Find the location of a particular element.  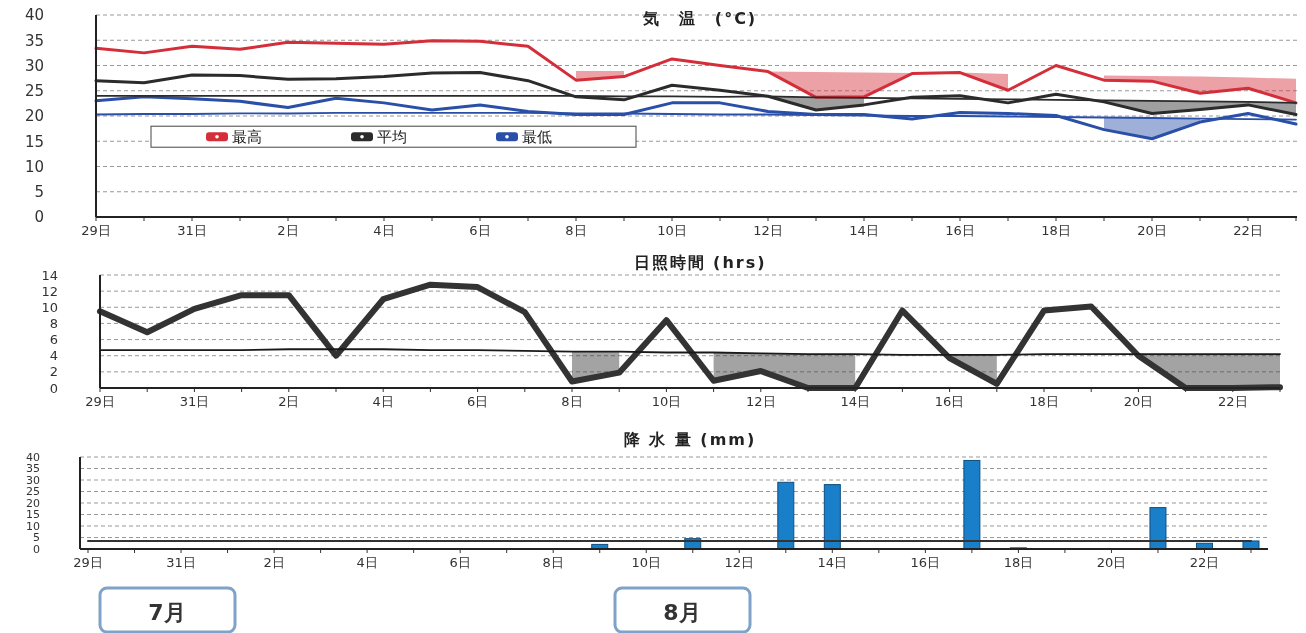

chart-title: 降 水 量 (mm) is located at coordinates (690, 439).